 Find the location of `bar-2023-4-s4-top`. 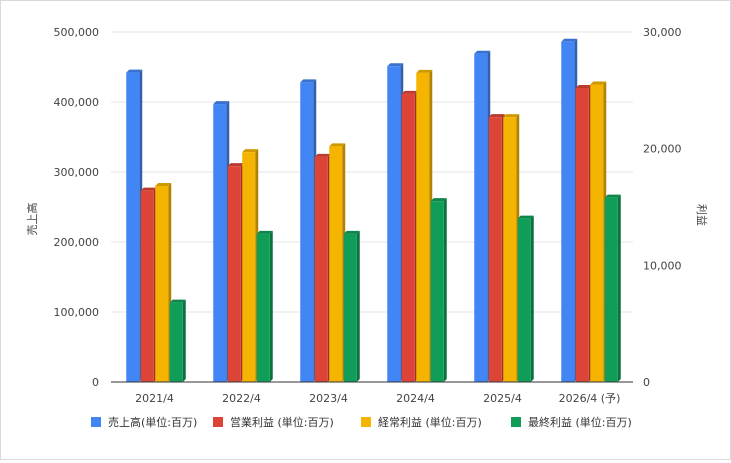

bar-2023-4-s4-top is located at coordinates (351, 232).